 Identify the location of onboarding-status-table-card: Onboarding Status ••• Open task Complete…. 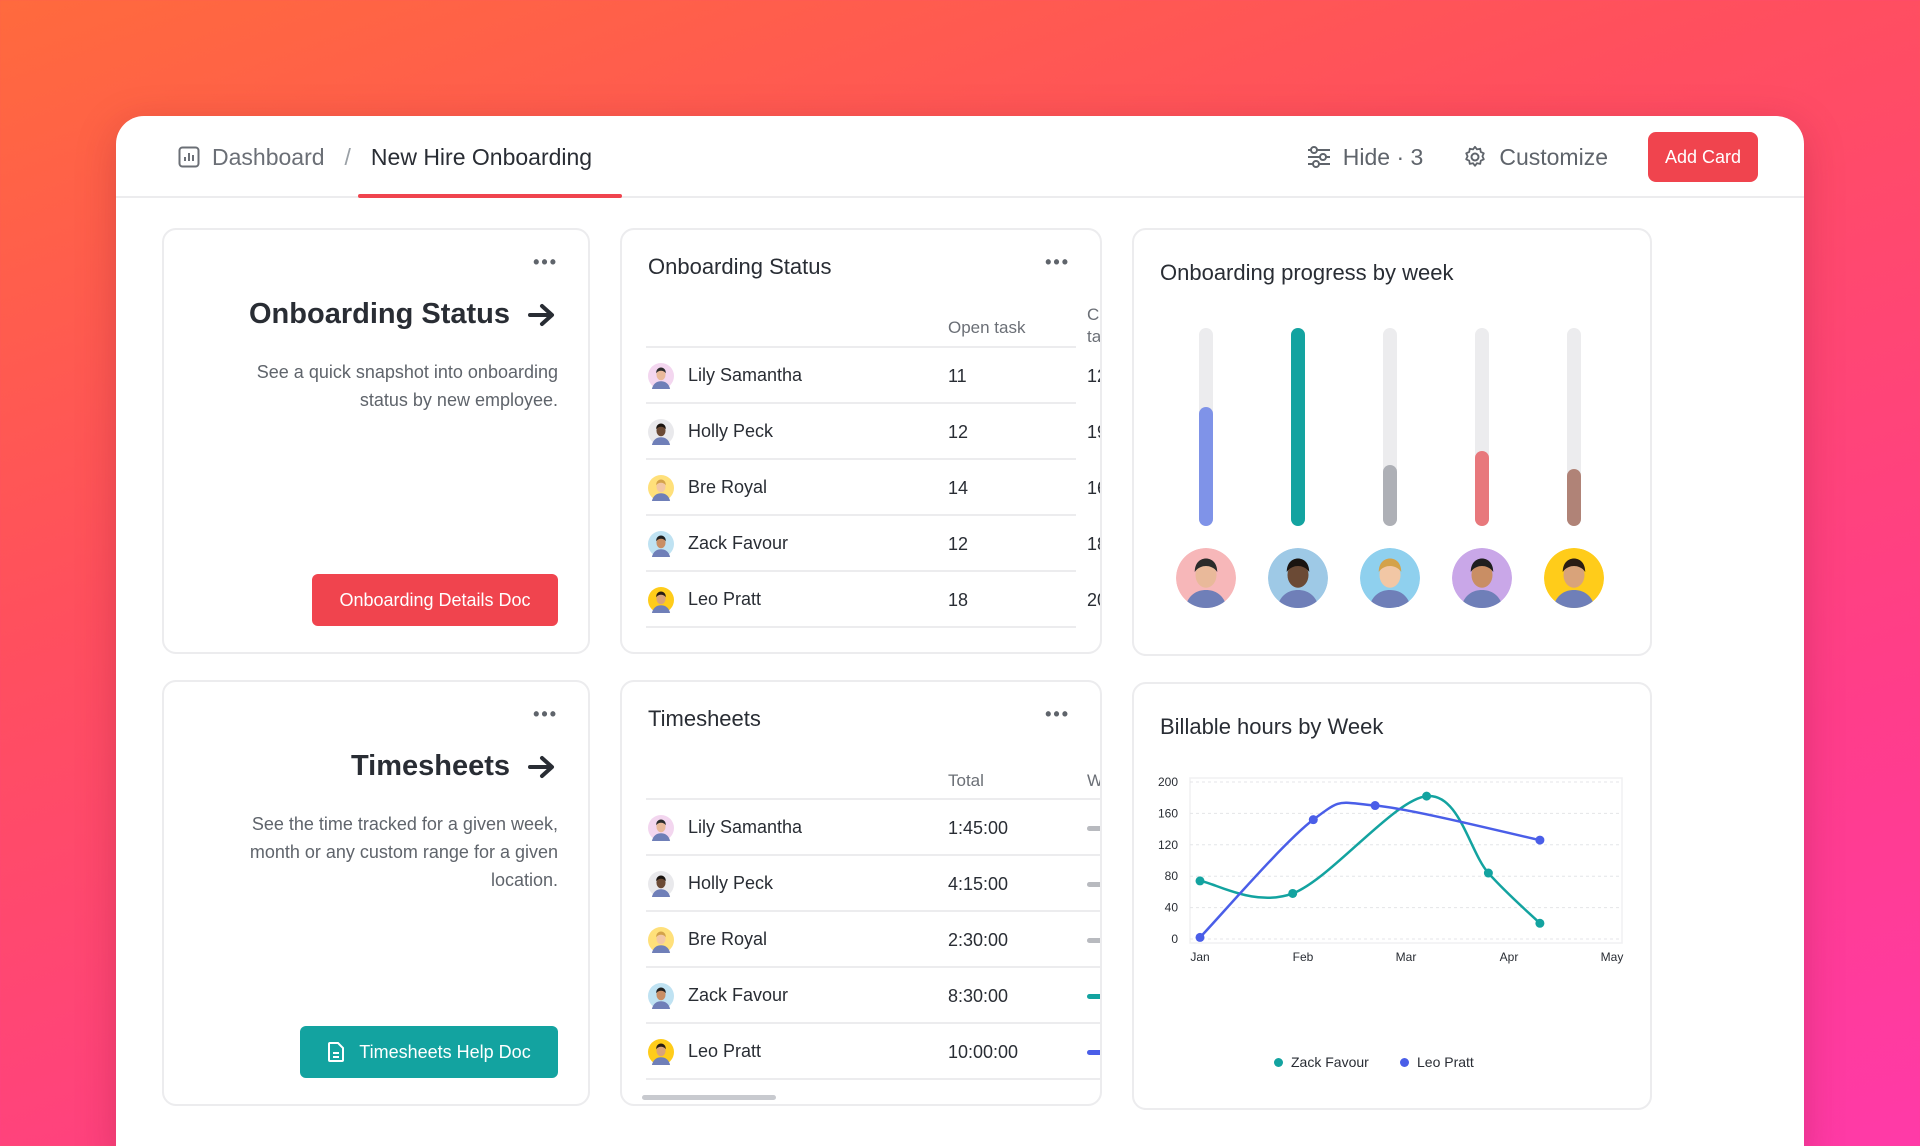
(861, 441).